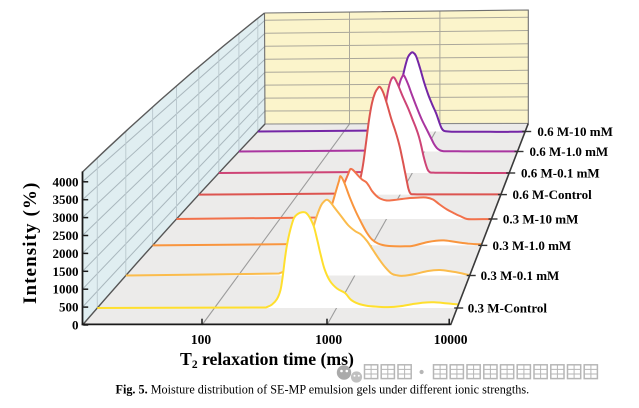  I want to click on svg-text: T2 relaxation time (ms), so click(267, 360).